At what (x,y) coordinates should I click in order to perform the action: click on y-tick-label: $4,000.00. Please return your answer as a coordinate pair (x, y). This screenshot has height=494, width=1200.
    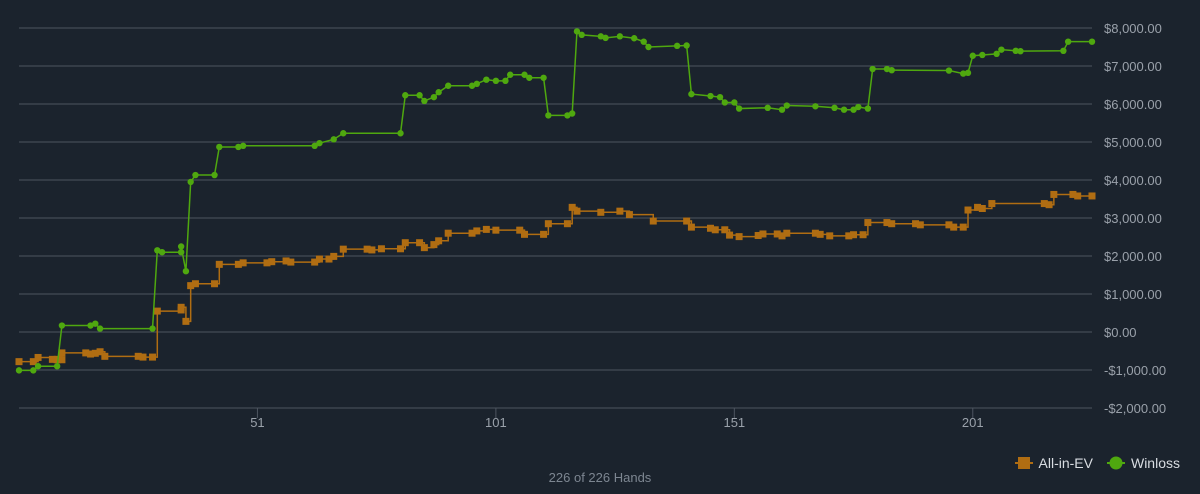
    Looking at the image, I should click on (1133, 180).